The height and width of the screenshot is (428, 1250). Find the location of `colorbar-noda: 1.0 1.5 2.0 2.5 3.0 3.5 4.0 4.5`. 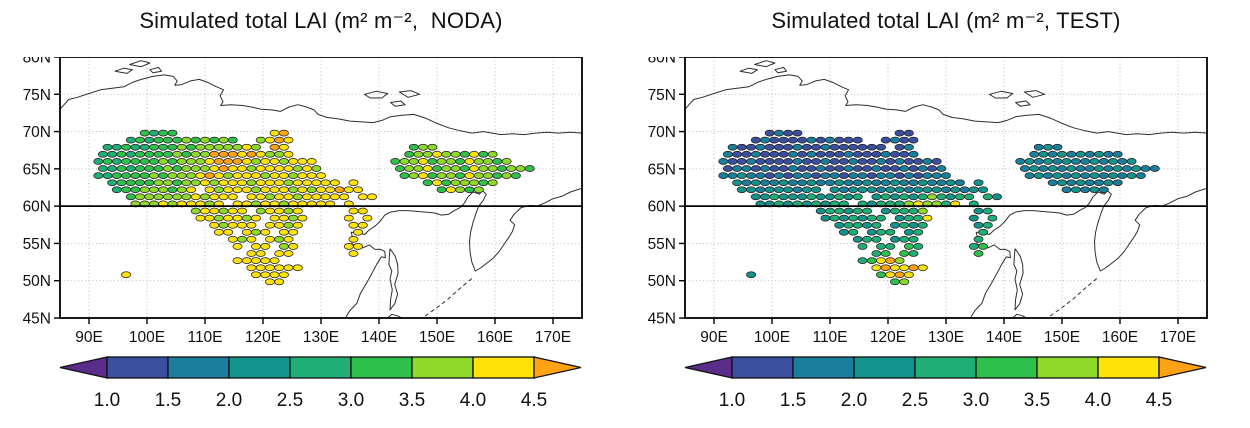

colorbar-noda: 1.0 1.5 2.0 2.5 3.0 3.5 4.0 4.5 is located at coordinates (320, 383).